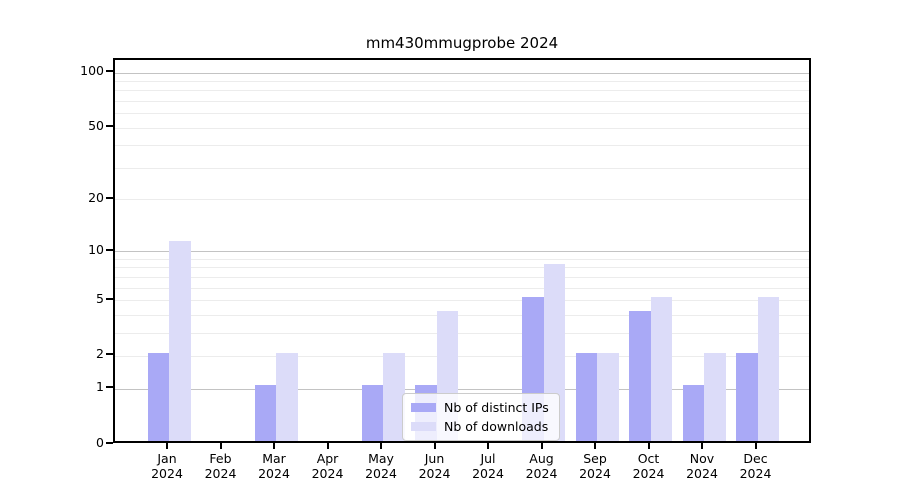 The image size is (900, 500). What do you see at coordinates (693, 413) in the screenshot?
I see `bar-nov-2024-nb-of-distinct-ips` at bounding box center [693, 413].